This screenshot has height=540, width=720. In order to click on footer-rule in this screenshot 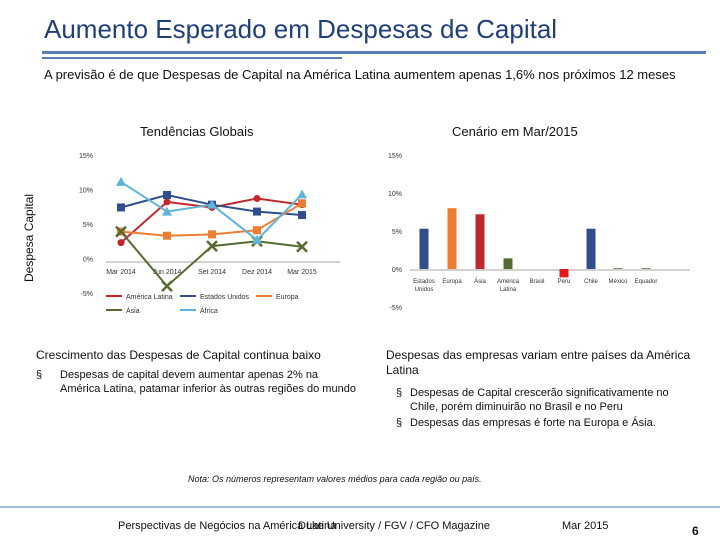, I will do `click(360, 507)`.